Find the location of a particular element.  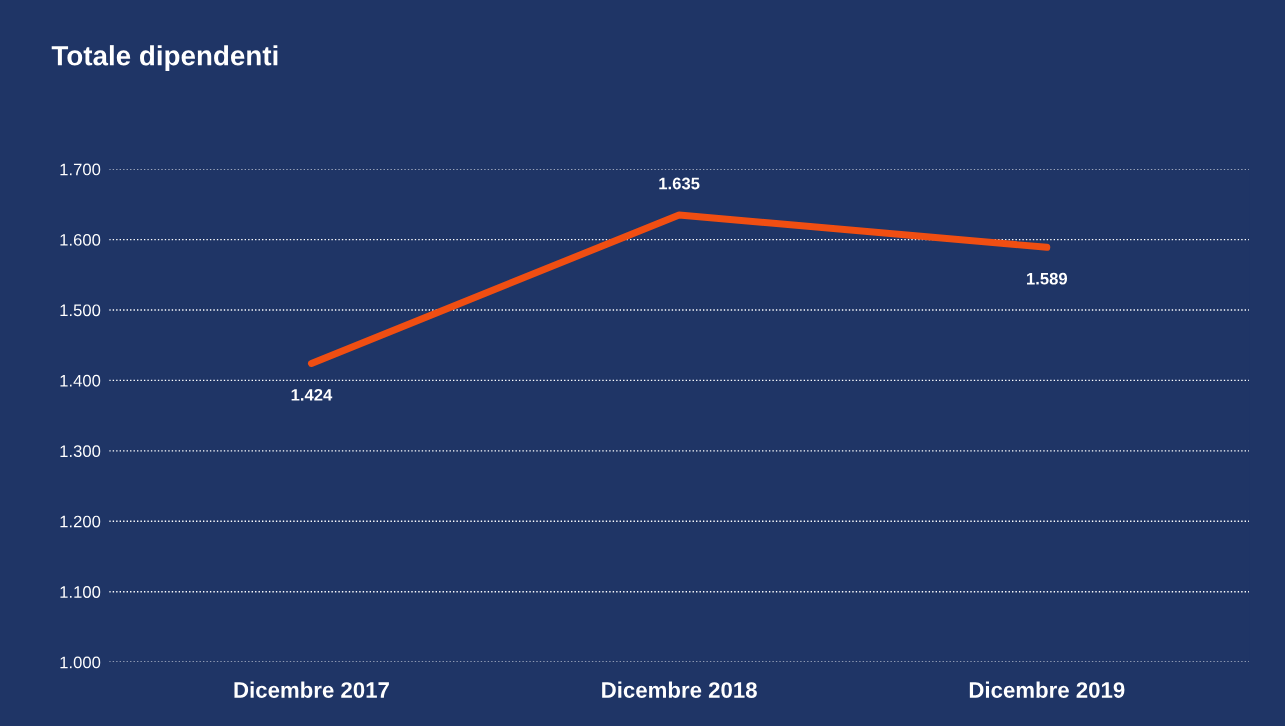

x-tick-label: Dicembre 2019 is located at coordinates (1047, 689).